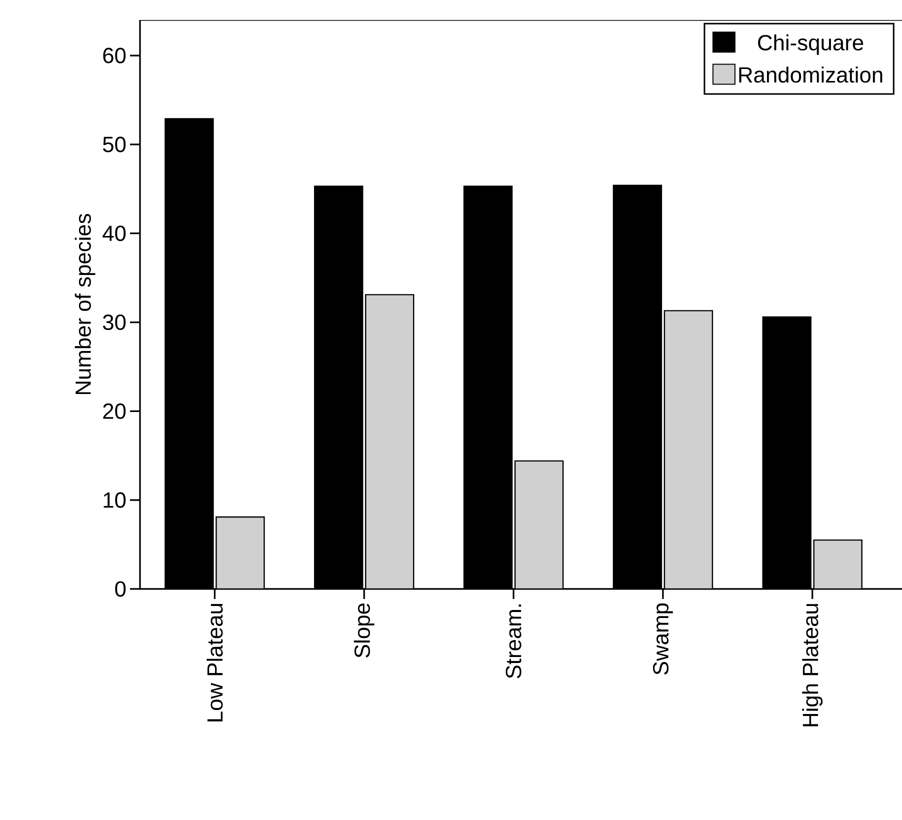  Describe the element at coordinates (663, 639) in the screenshot. I see `x-tick-label: Swamp` at that location.